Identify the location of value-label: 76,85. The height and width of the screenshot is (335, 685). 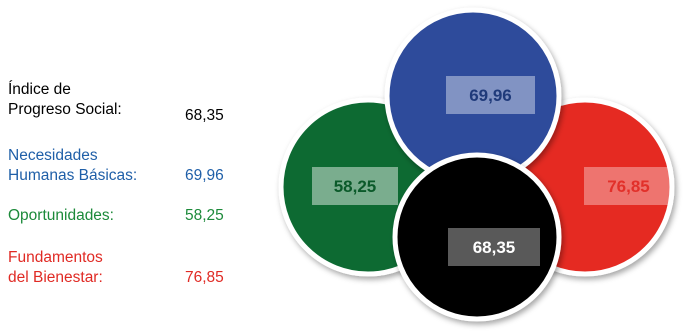
(628, 186).